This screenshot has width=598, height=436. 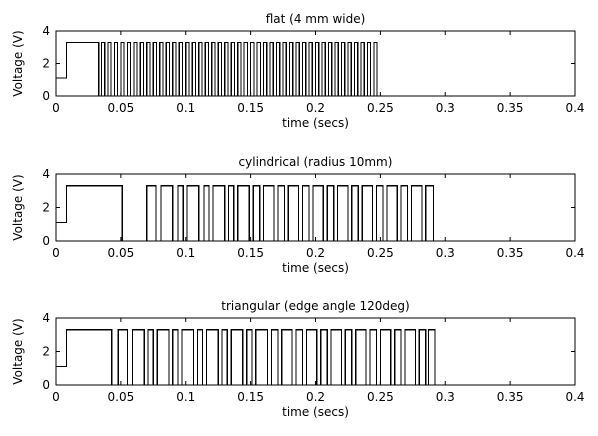 What do you see at coordinates (315, 306) in the screenshot?
I see `chart-title: triangular (edge angle 120deg)` at bounding box center [315, 306].